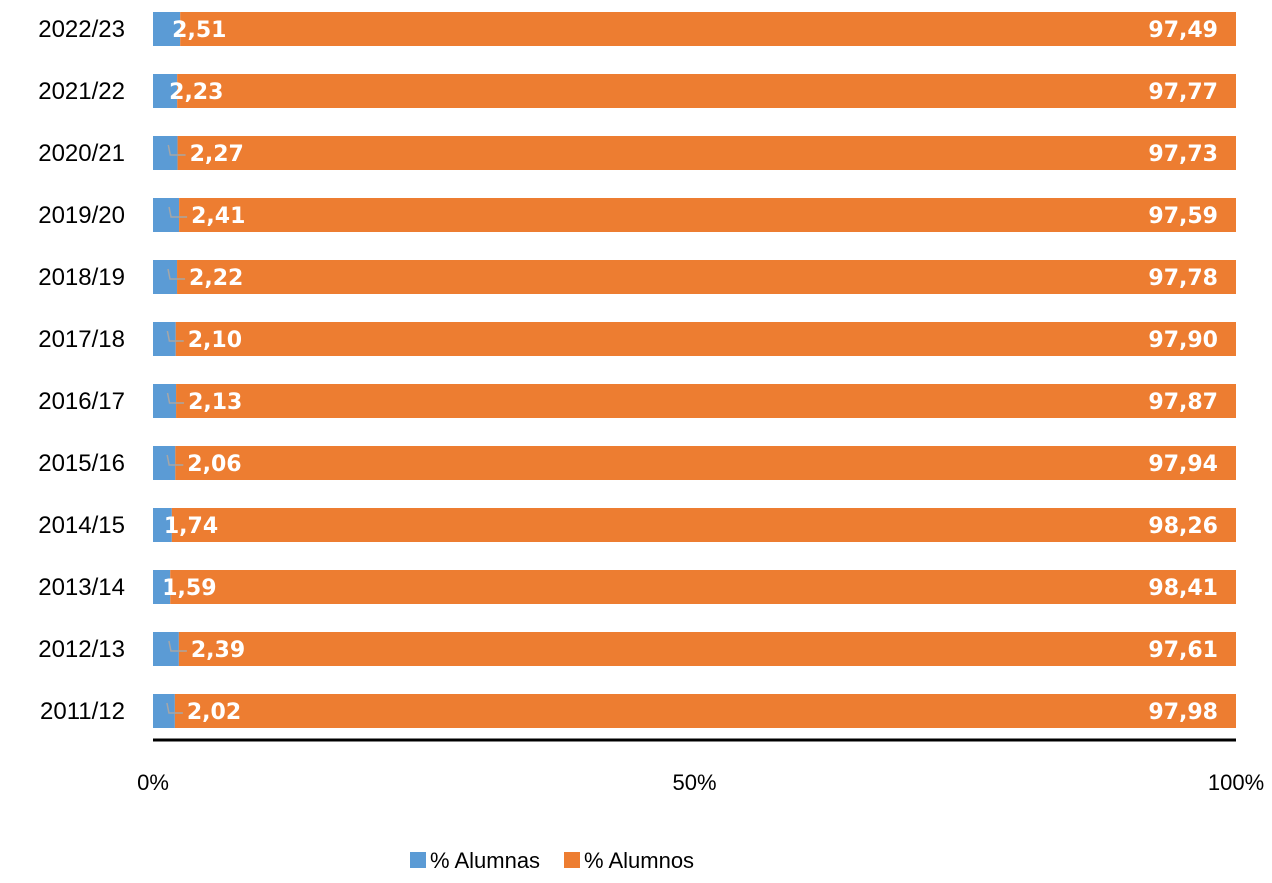 The width and height of the screenshot is (1272, 883). I want to click on data-label-alumnas: 1,74, so click(191, 526).